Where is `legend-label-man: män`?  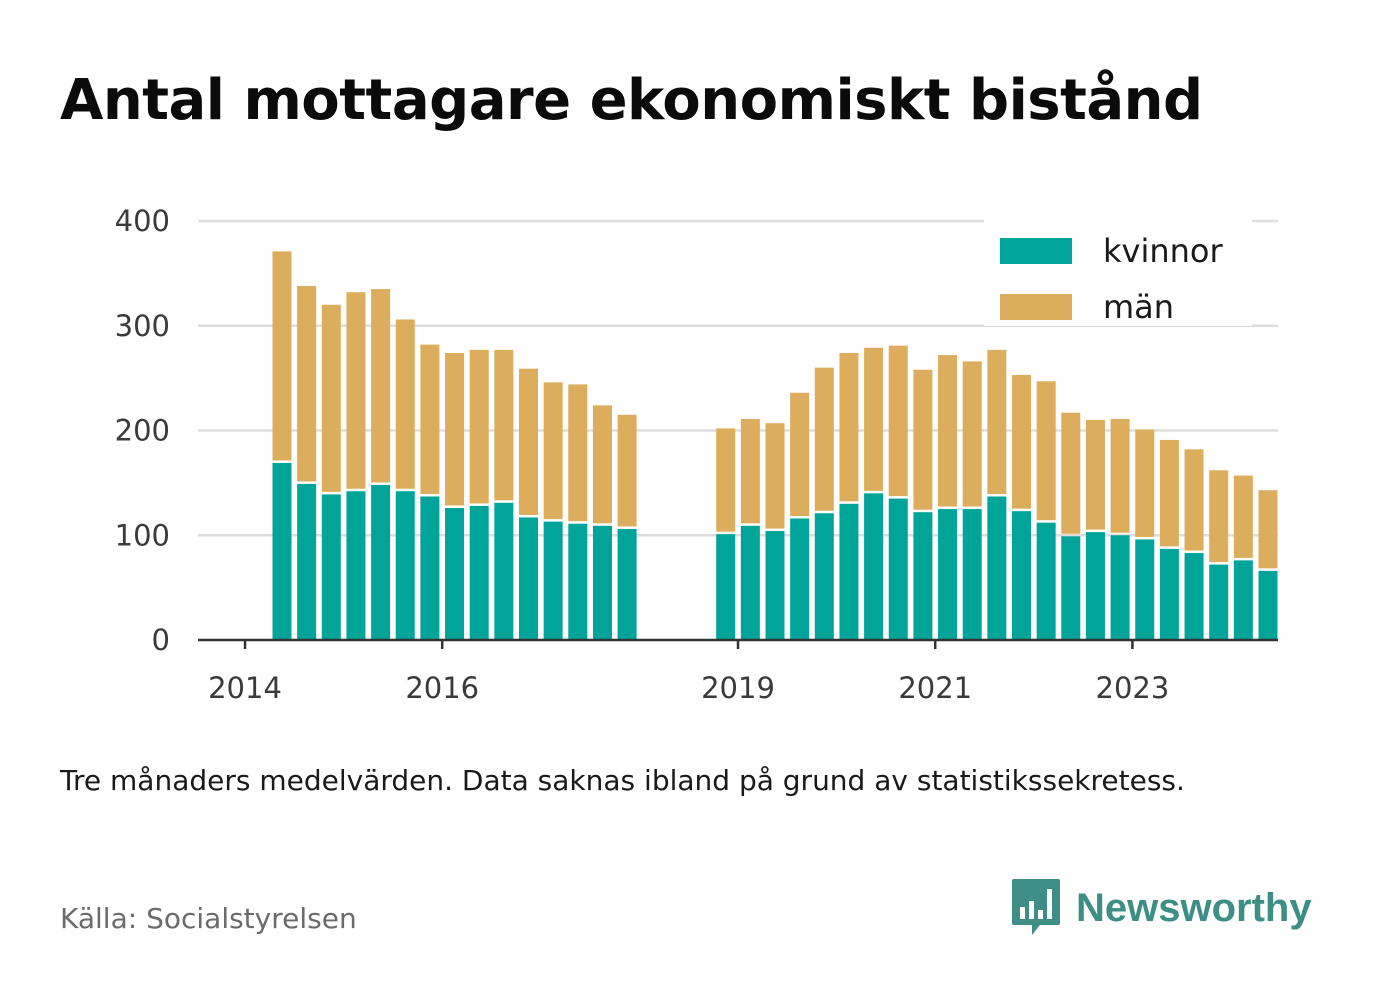
legend-label-man: män is located at coordinates (1138, 307).